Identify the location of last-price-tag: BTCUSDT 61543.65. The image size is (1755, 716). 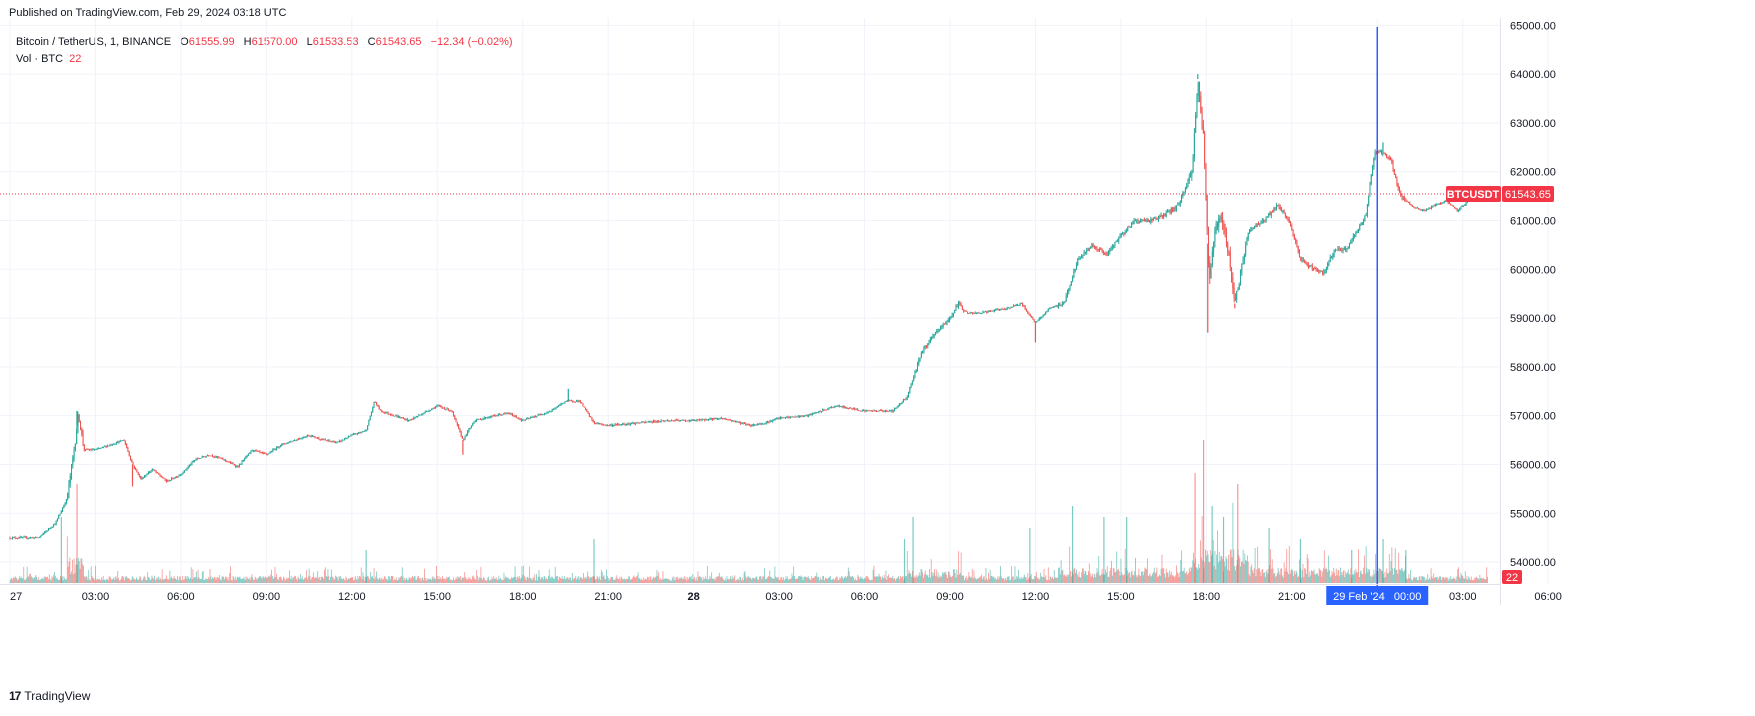
(1500, 193).